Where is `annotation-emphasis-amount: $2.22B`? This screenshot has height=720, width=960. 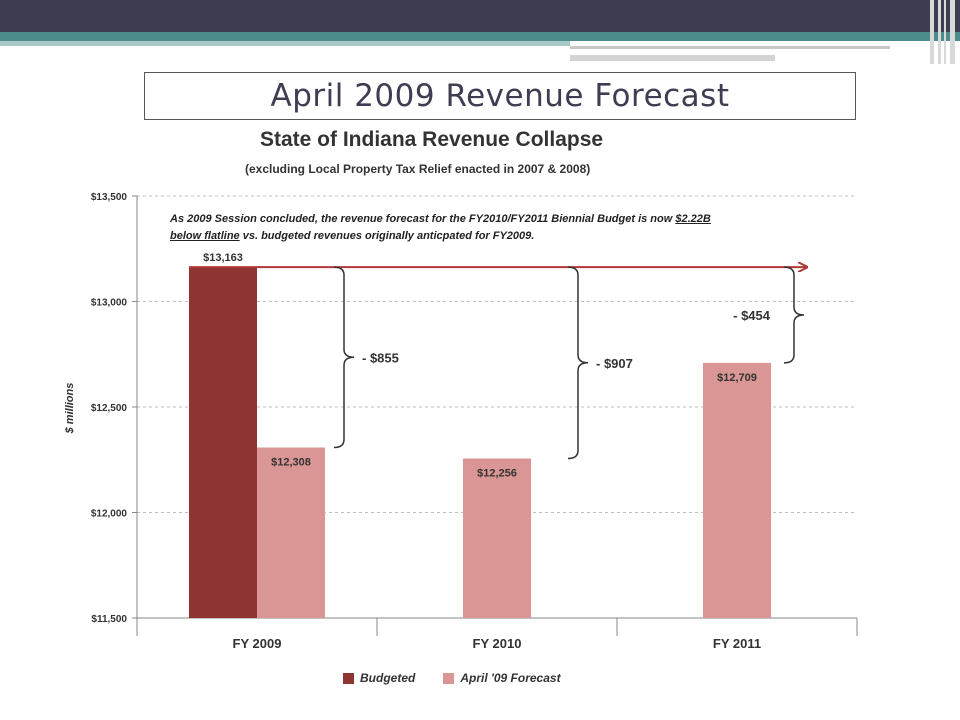 annotation-emphasis-amount: $2.22B is located at coordinates (693, 219).